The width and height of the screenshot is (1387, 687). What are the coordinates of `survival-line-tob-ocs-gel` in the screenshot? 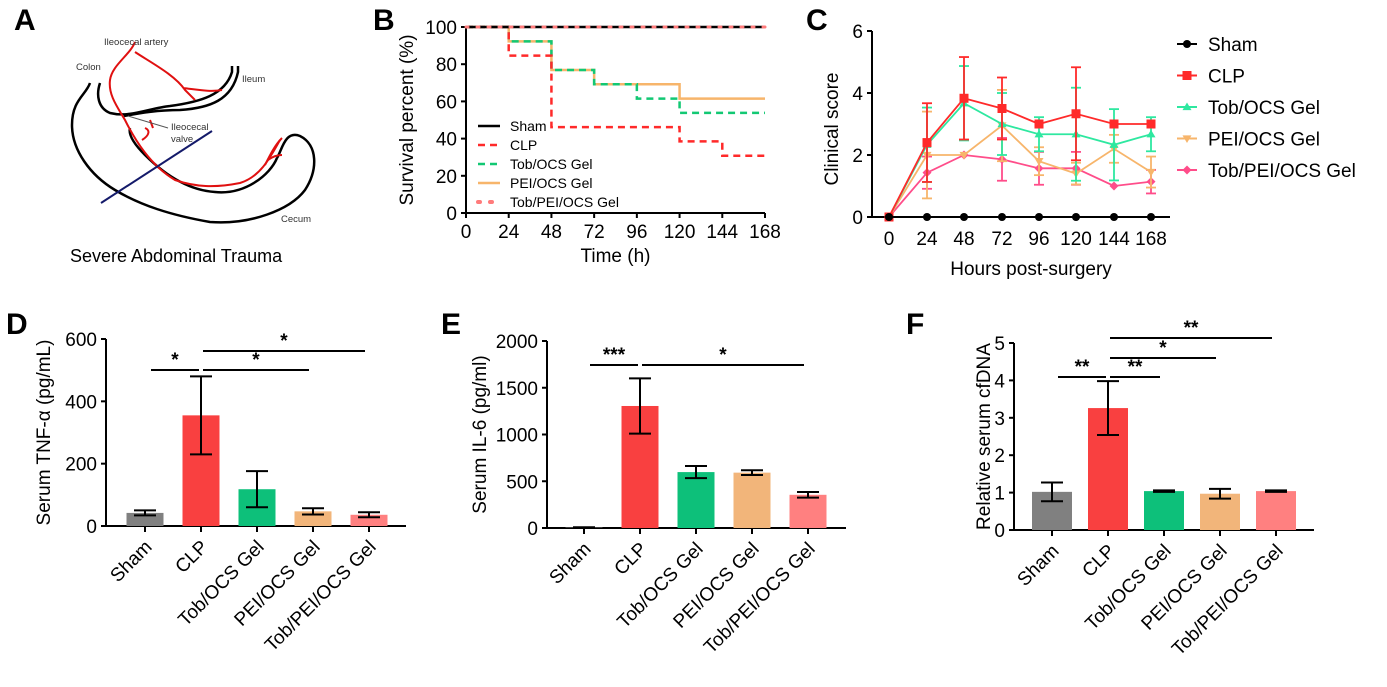 It's located at (615, 70).